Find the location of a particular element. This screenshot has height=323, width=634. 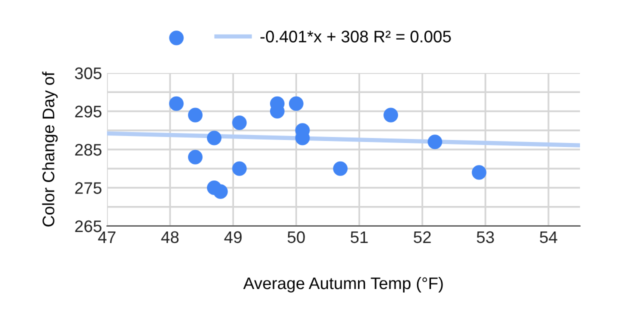

x-tick-label: 50 is located at coordinates (296, 237).